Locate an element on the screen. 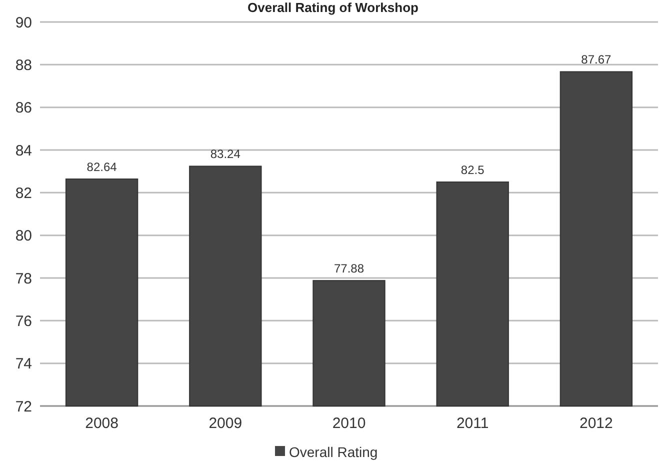 This screenshot has height=464, width=666. y-tick-label: 74 is located at coordinates (23, 364).